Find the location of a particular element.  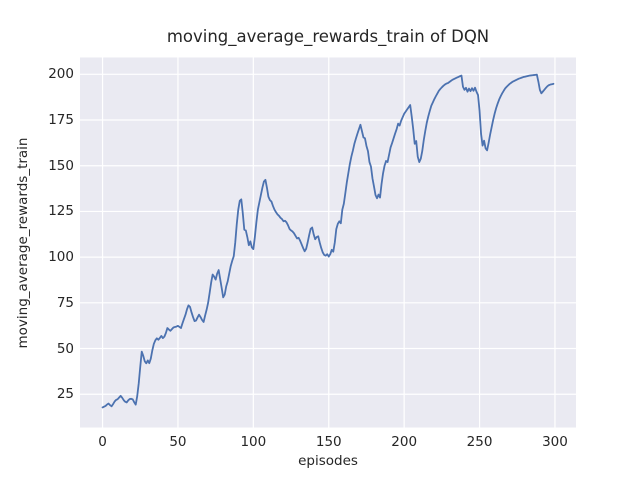

x-tick-label: 50 is located at coordinates (178, 442).